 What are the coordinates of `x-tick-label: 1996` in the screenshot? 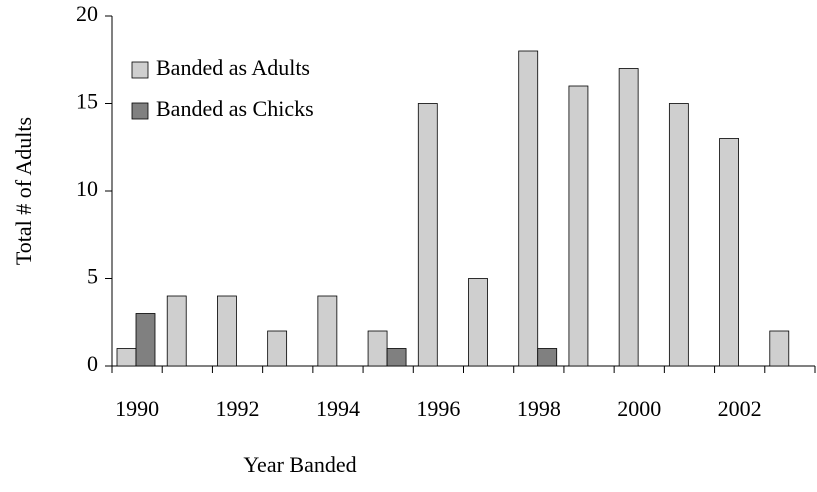 It's located at (438, 408).